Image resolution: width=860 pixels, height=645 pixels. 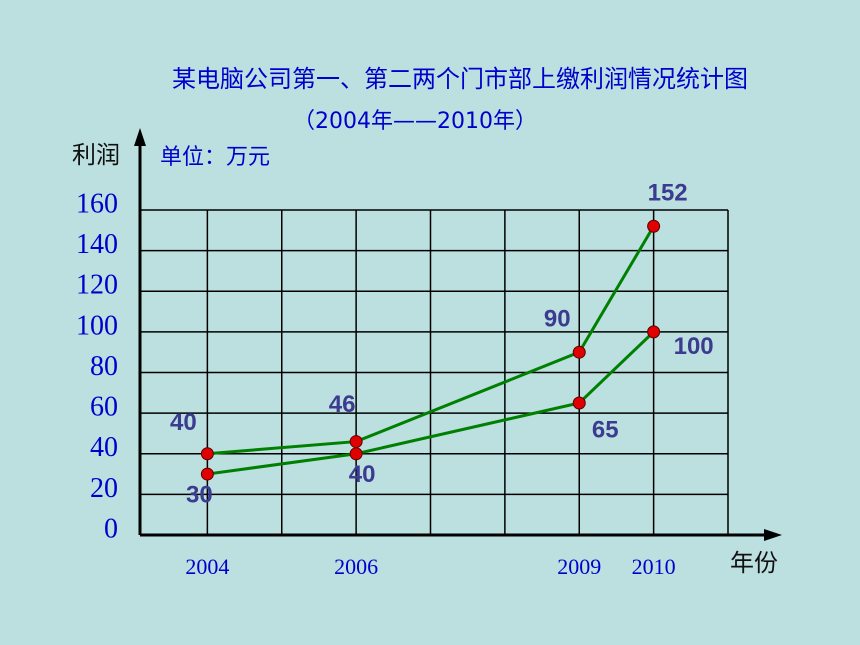 I want to click on value-label: 65, so click(x=605, y=429).